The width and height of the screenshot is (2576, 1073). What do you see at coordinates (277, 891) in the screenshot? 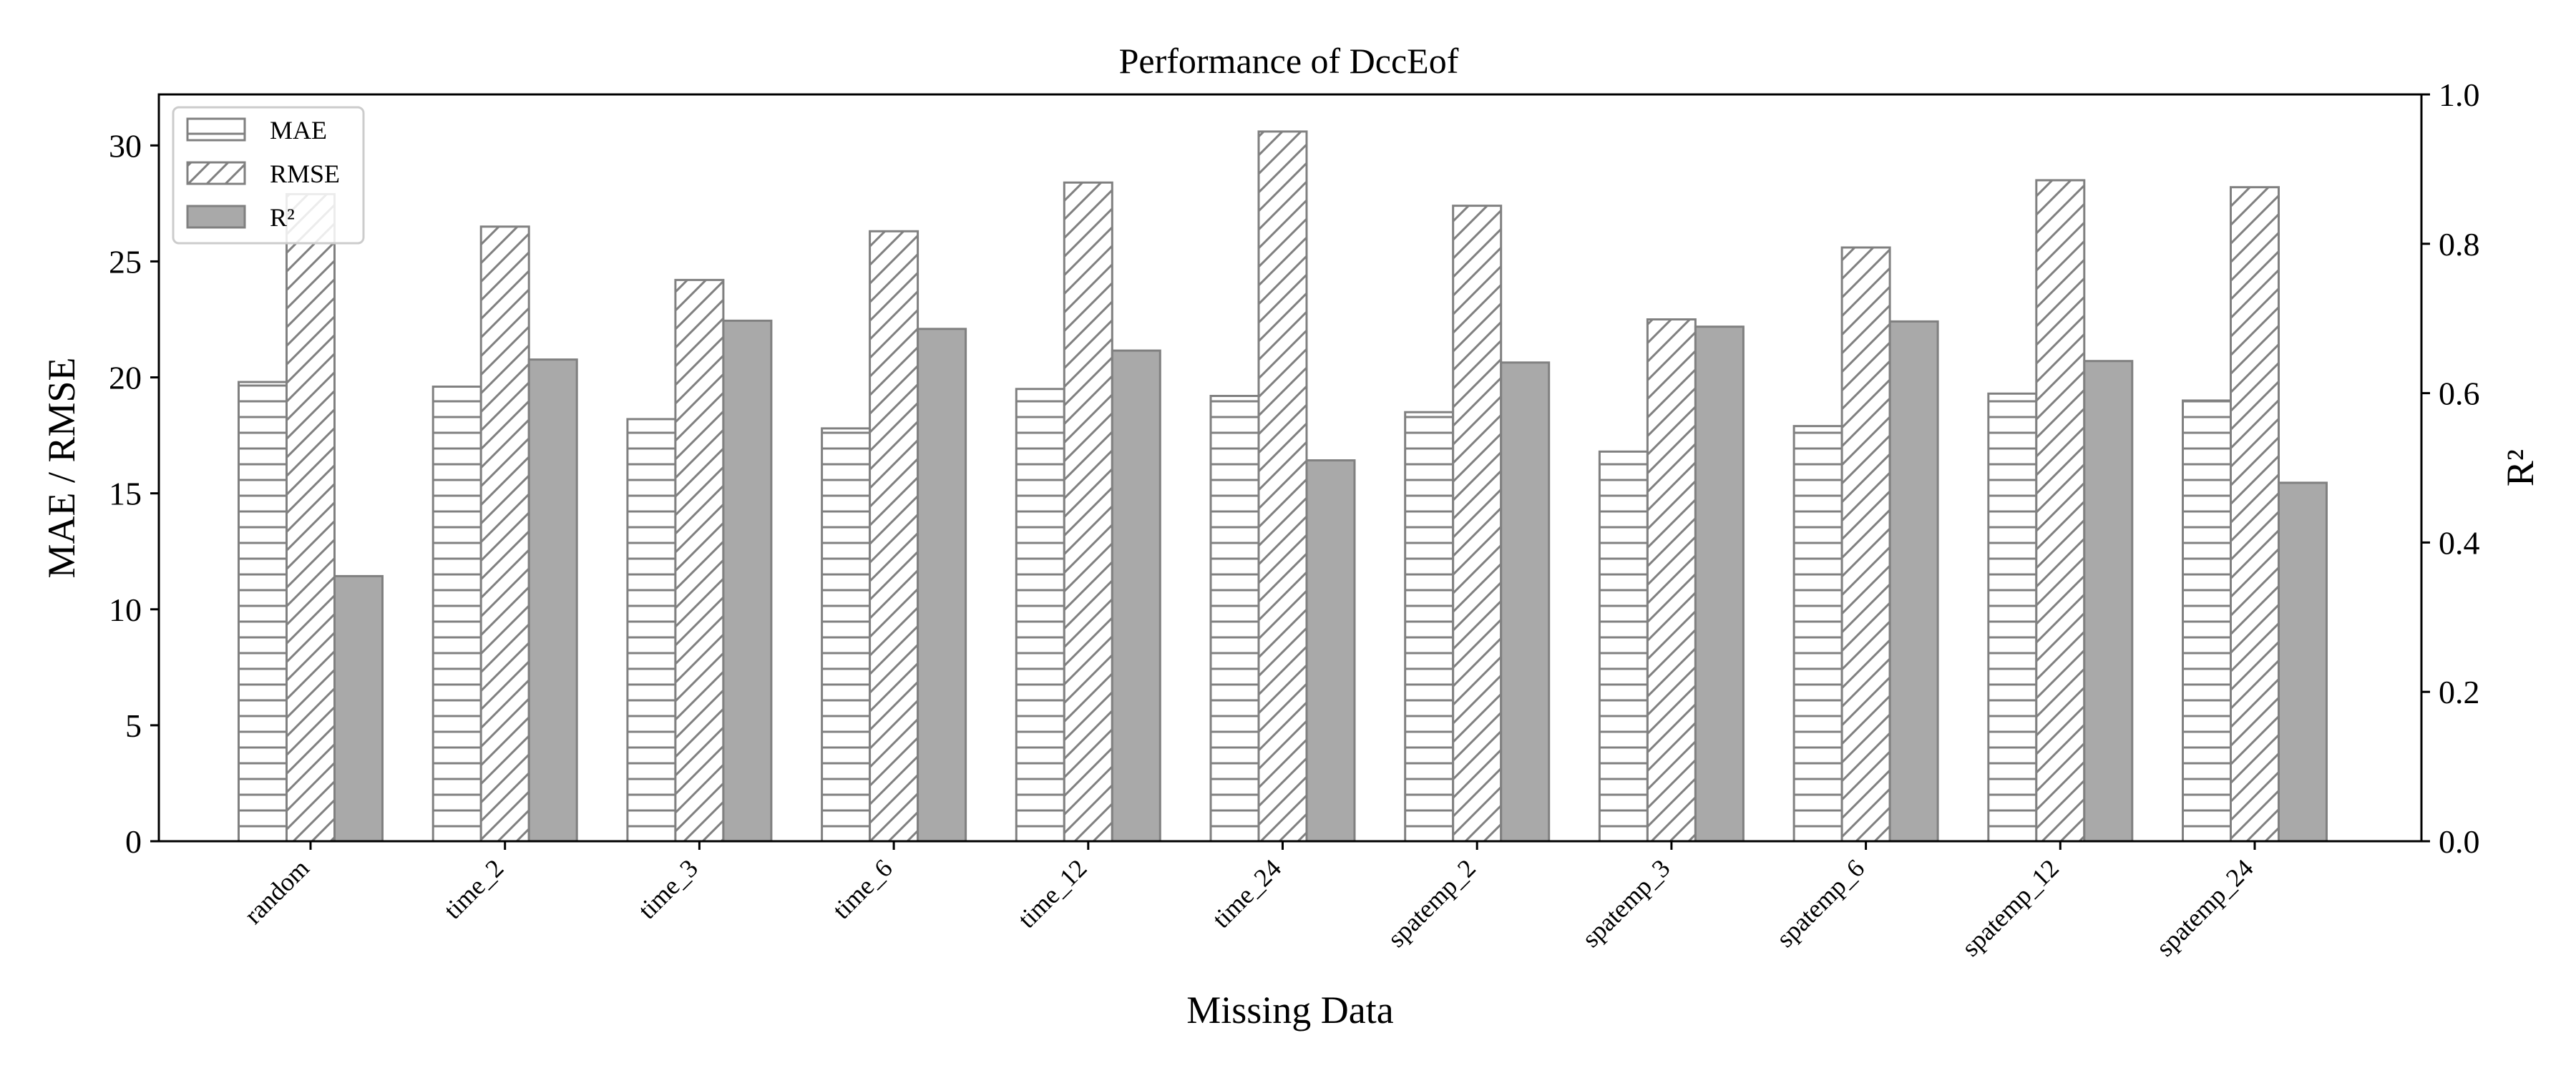
I see `x-tick-label-random: random` at bounding box center [277, 891].